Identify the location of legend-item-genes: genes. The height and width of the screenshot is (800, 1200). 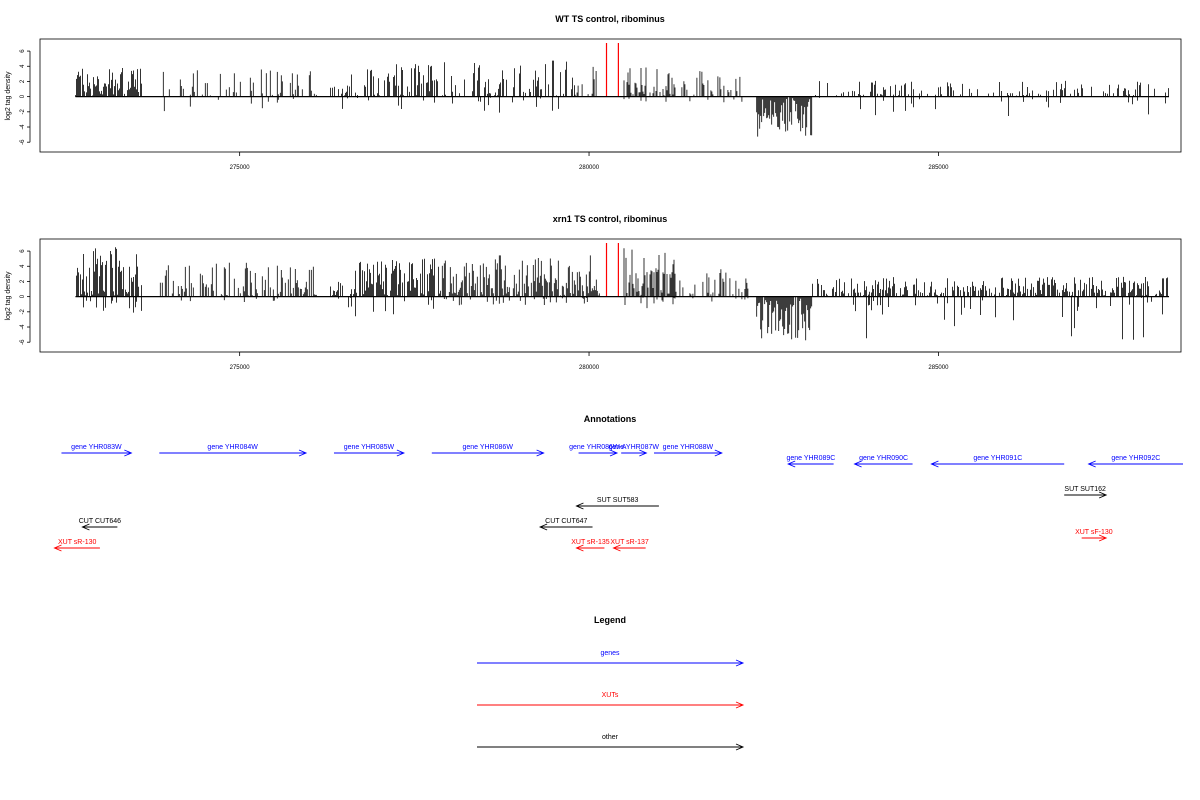
(611, 658).